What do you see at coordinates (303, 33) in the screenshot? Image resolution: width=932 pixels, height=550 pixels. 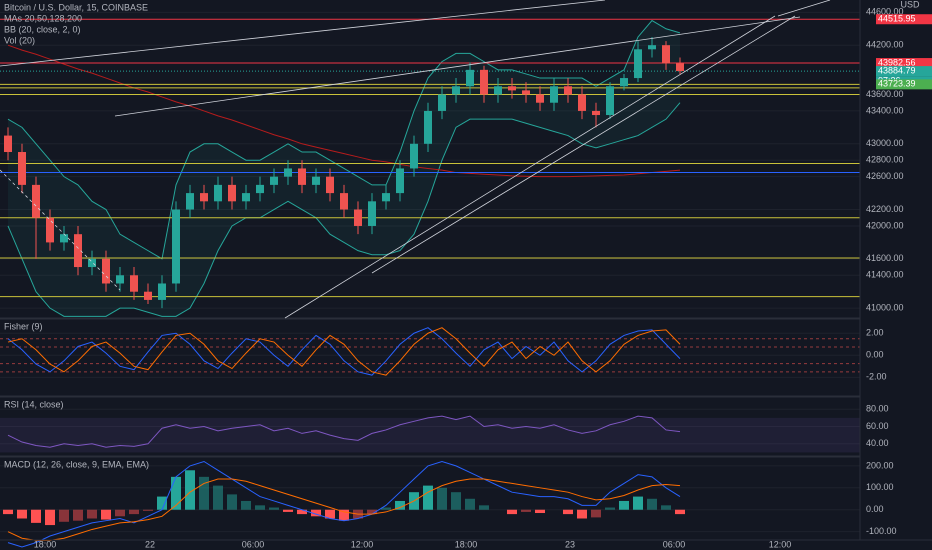 I see `trend-line` at bounding box center [303, 33].